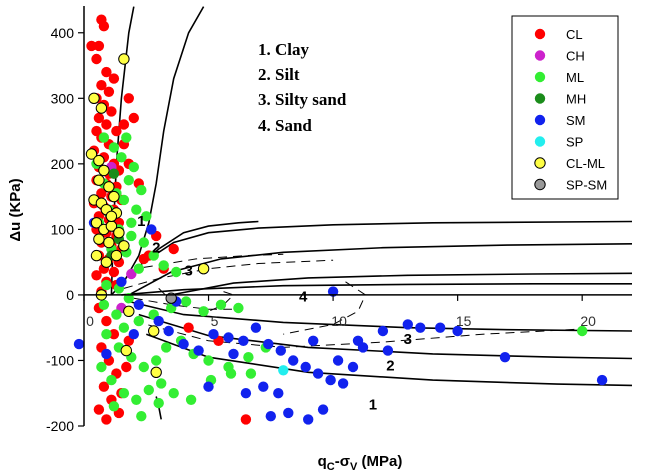  I want to click on zone-label-6: 1, so click(373, 405).